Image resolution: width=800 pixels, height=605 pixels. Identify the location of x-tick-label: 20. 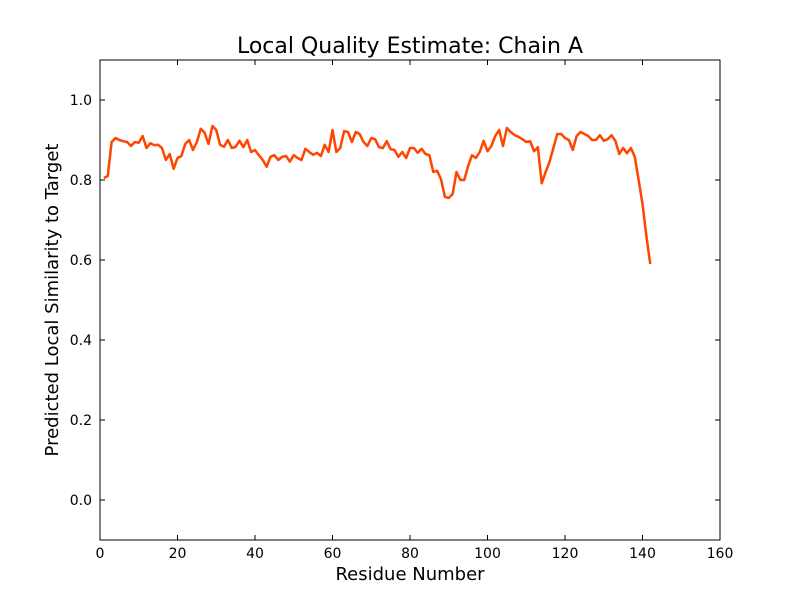
(178, 554).